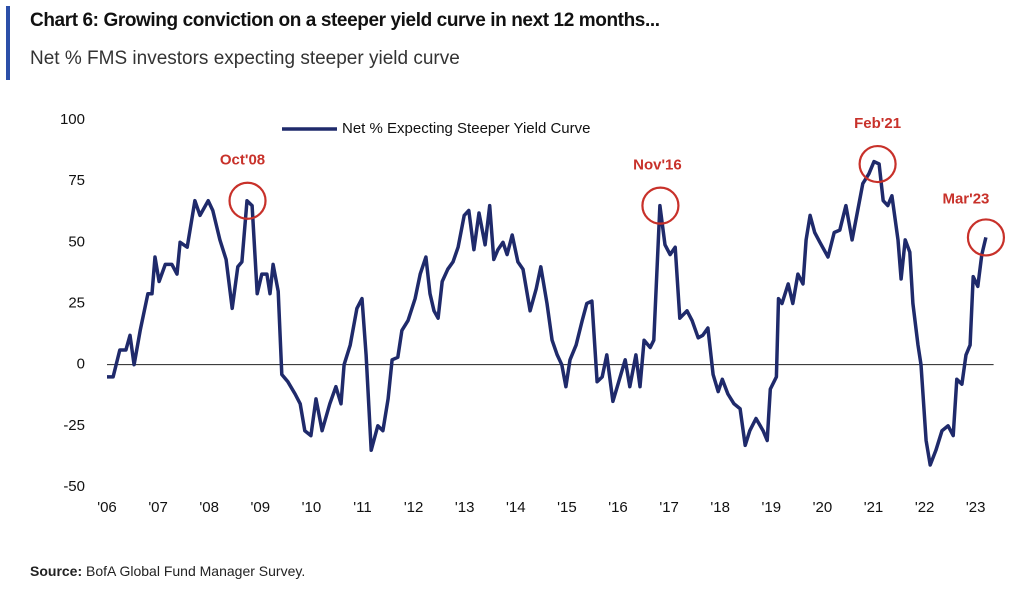  Describe the element at coordinates (107, 507) in the screenshot. I see `x-tick-label: '06` at that location.